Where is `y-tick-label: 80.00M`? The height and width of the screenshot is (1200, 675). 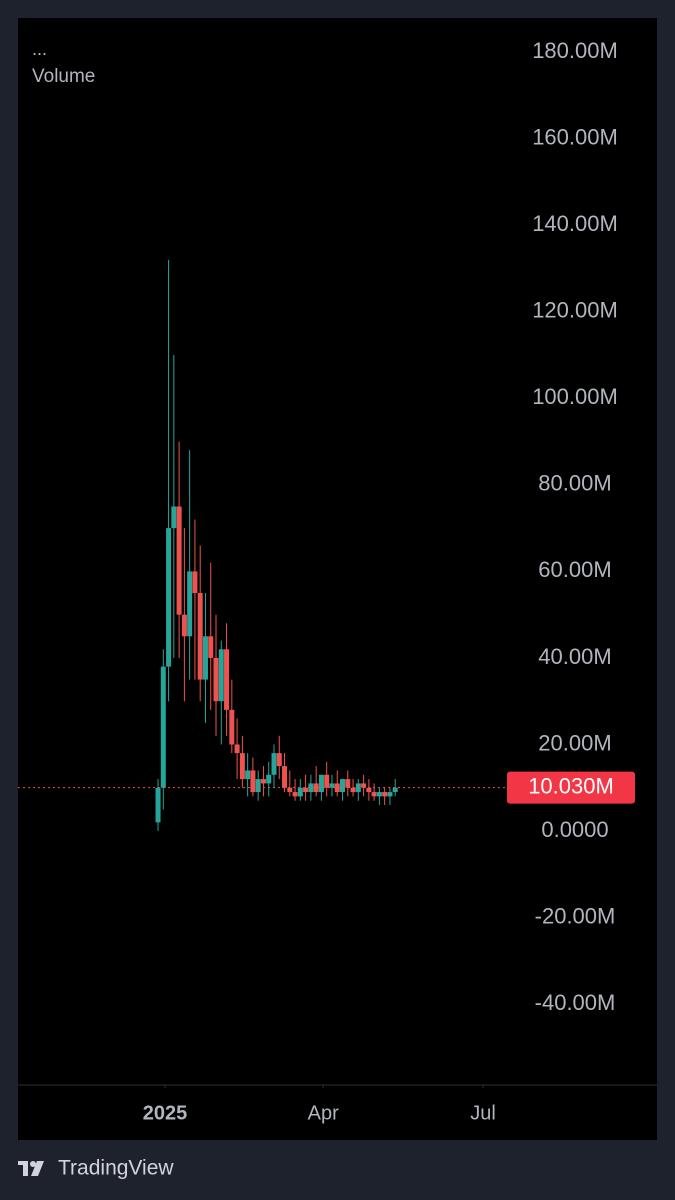
y-tick-label: 80.00M is located at coordinates (574, 483).